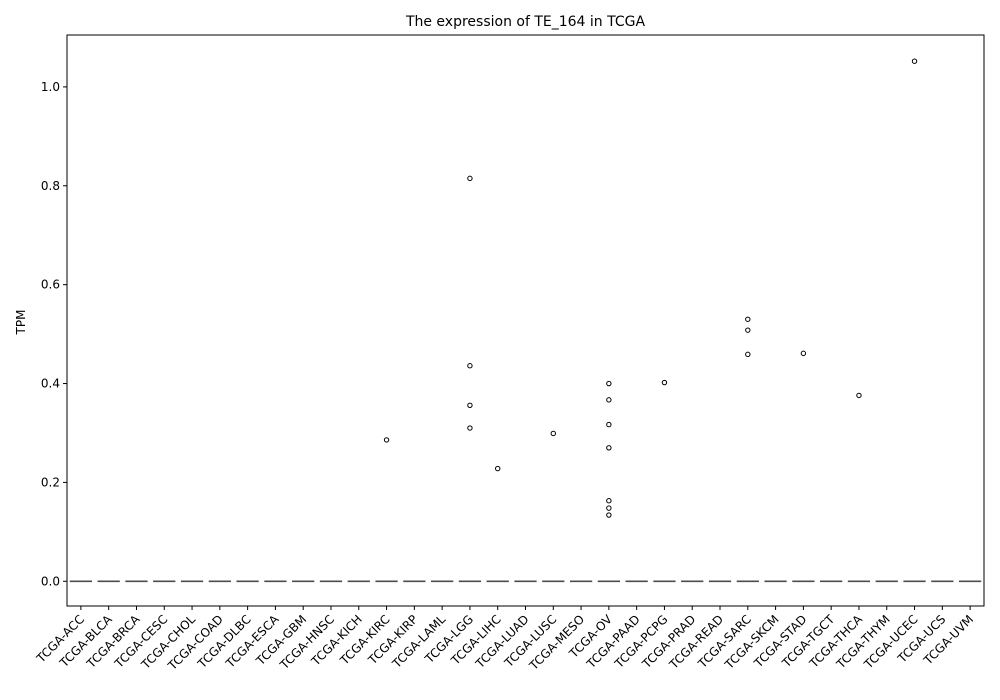 The image size is (1000, 700). Describe the element at coordinates (914, 61) in the screenshot. I see `outlier-point-tcga-ucec` at that location.